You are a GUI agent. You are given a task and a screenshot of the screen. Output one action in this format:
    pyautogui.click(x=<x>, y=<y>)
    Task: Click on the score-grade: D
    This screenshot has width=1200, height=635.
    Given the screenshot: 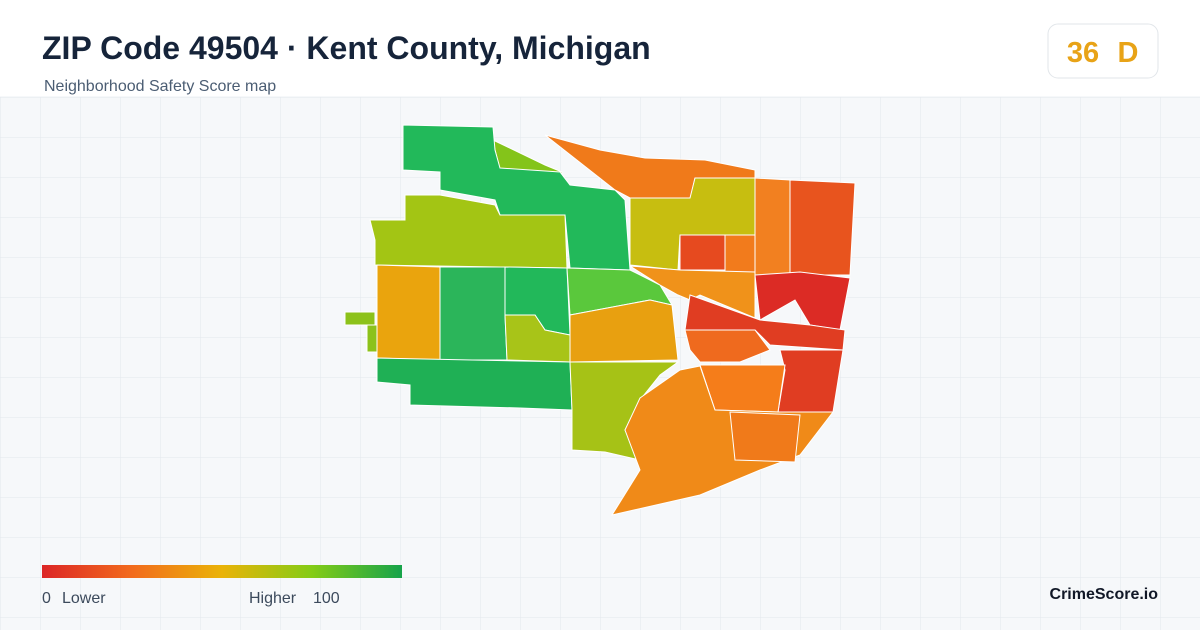 What is the action you would take?
    pyautogui.click(x=1128, y=53)
    